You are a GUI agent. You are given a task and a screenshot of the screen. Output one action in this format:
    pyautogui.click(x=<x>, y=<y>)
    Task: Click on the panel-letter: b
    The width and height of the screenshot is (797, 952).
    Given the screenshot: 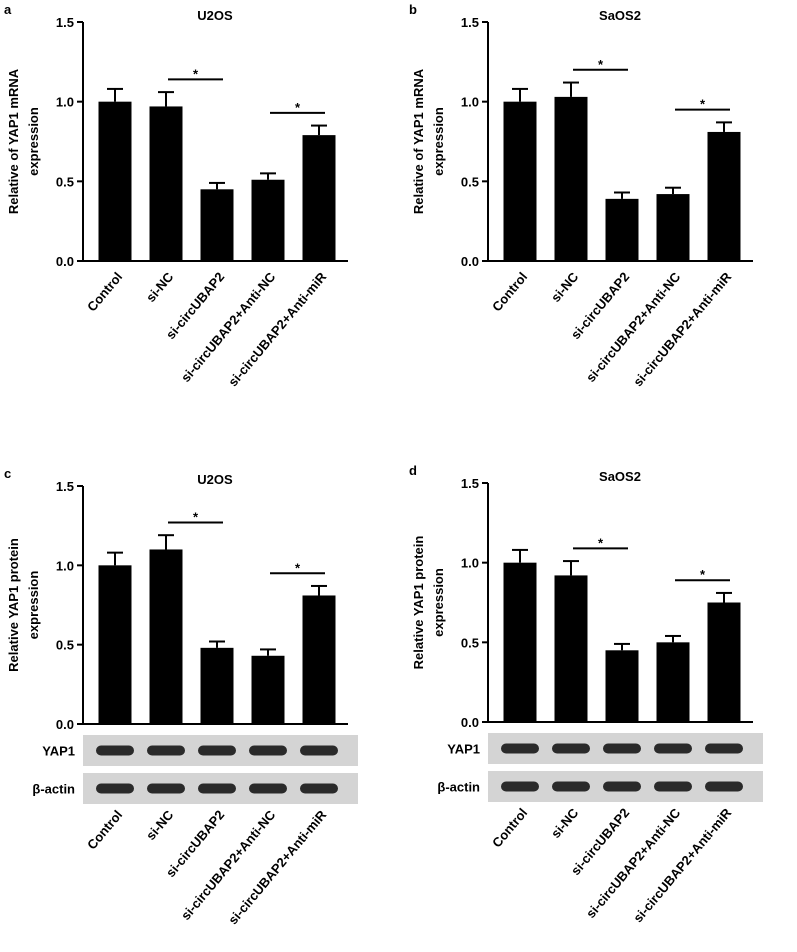 What is the action you would take?
    pyautogui.click(x=413, y=9)
    